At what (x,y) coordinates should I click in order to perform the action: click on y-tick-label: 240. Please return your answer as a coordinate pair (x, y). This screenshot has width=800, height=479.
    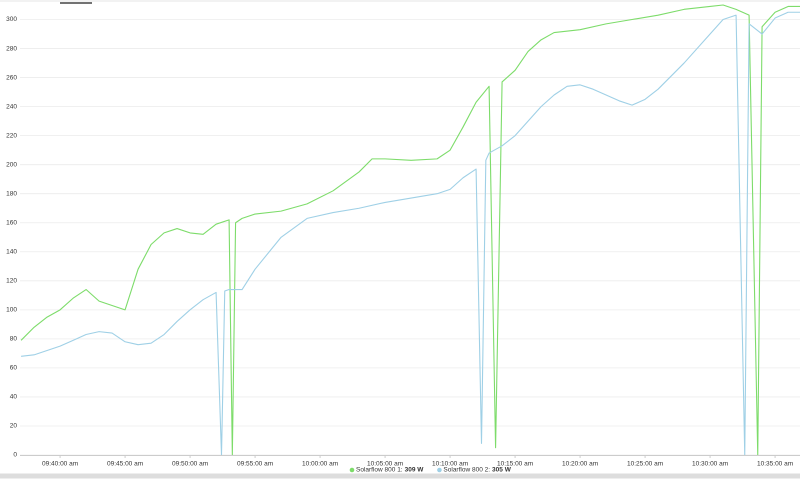
    Looking at the image, I should click on (11, 106).